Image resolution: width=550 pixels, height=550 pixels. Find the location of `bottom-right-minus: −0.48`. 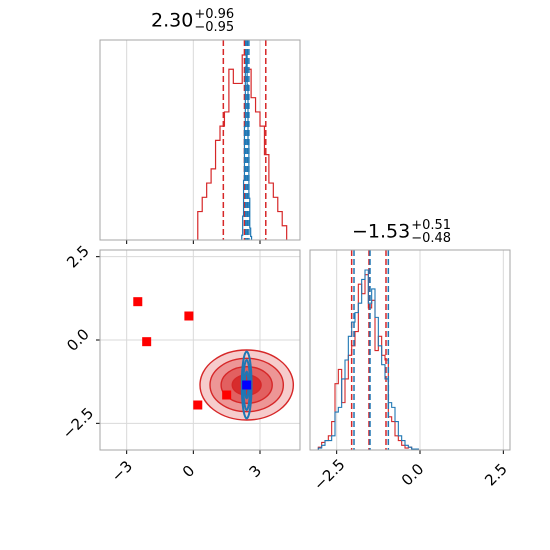

bottom-right-minus: −0.48 is located at coordinates (431, 238).